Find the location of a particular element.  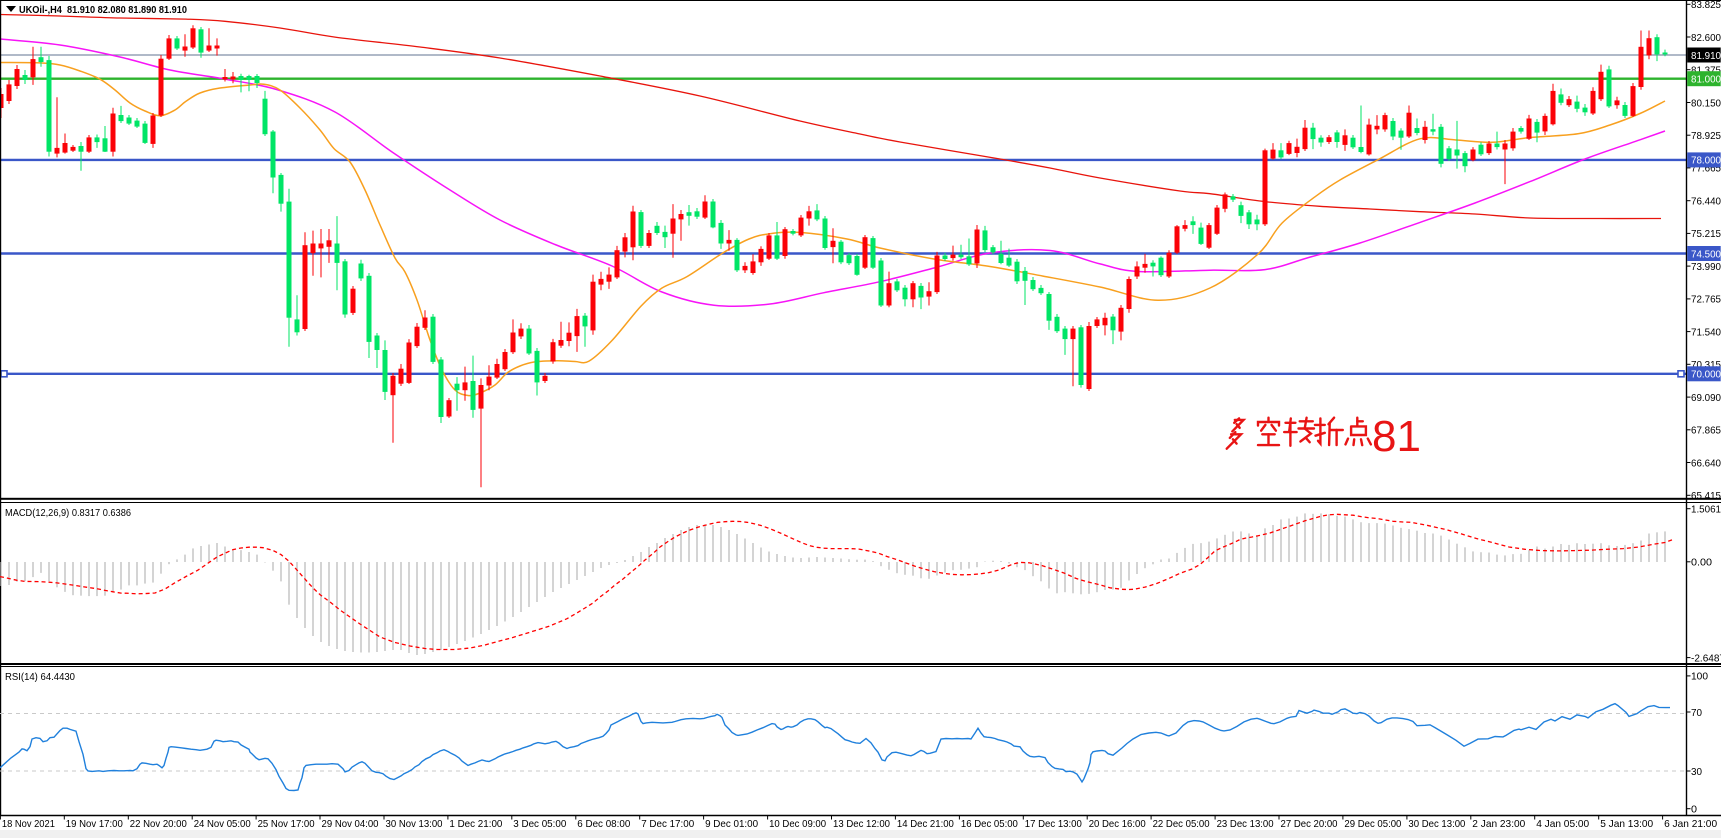

svg-text: 13 Dec 12:00 is located at coordinates (861, 824).